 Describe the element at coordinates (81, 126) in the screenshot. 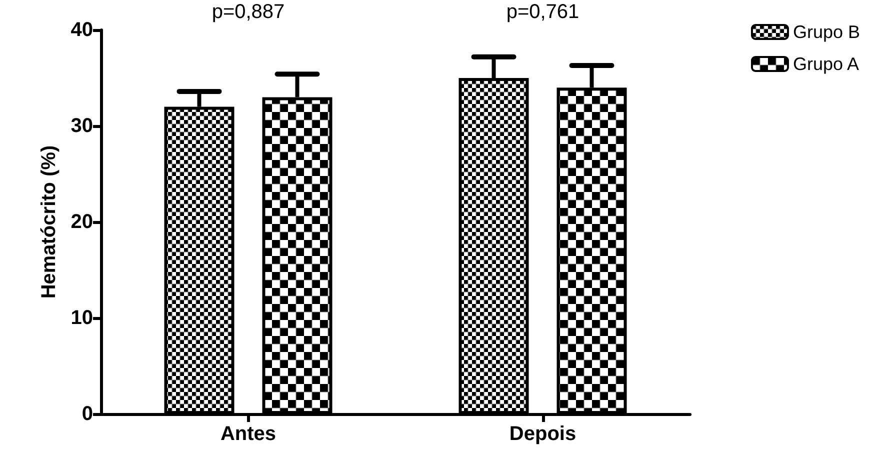

I see `y-tick-label: 30` at that location.